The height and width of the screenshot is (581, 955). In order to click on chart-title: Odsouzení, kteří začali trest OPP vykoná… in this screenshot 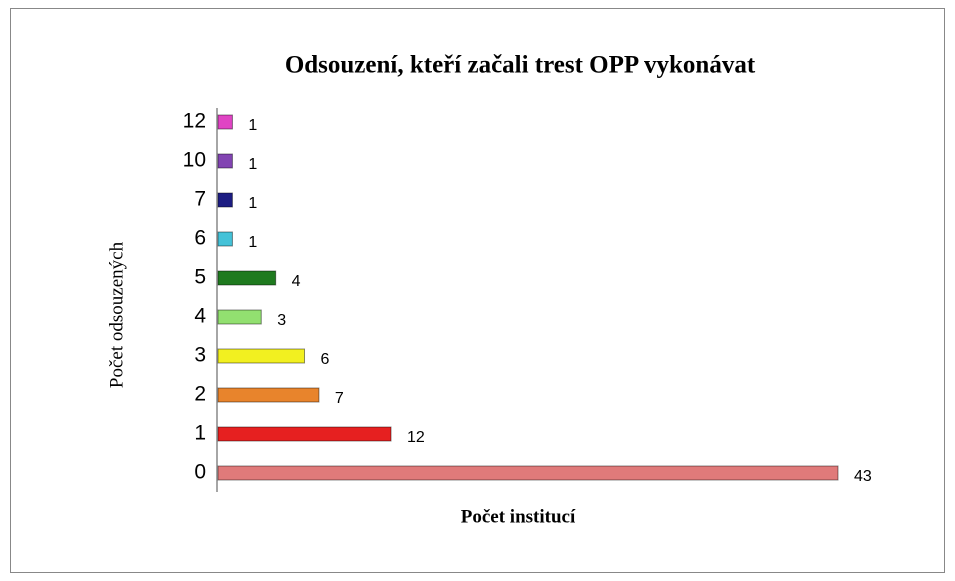, I will do `click(520, 65)`.